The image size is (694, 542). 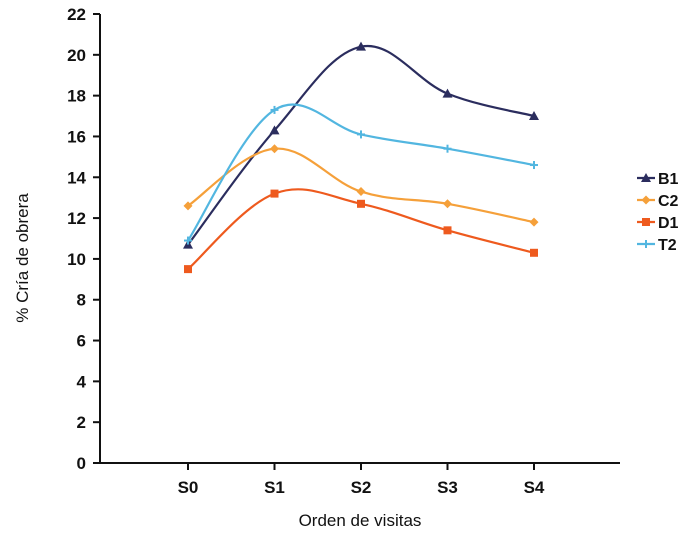 I want to click on x-tick-label: S0, so click(x=188, y=487).